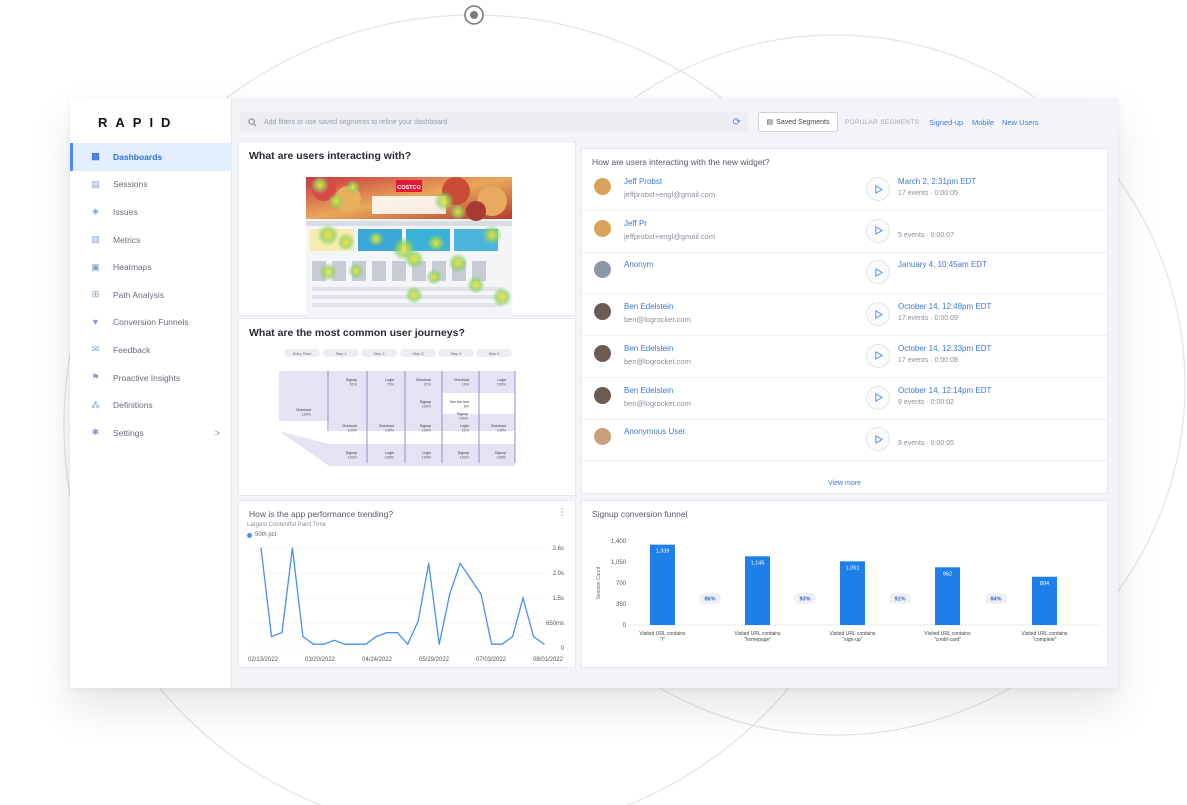  I want to click on funnel-bar: 962, so click(947, 596).